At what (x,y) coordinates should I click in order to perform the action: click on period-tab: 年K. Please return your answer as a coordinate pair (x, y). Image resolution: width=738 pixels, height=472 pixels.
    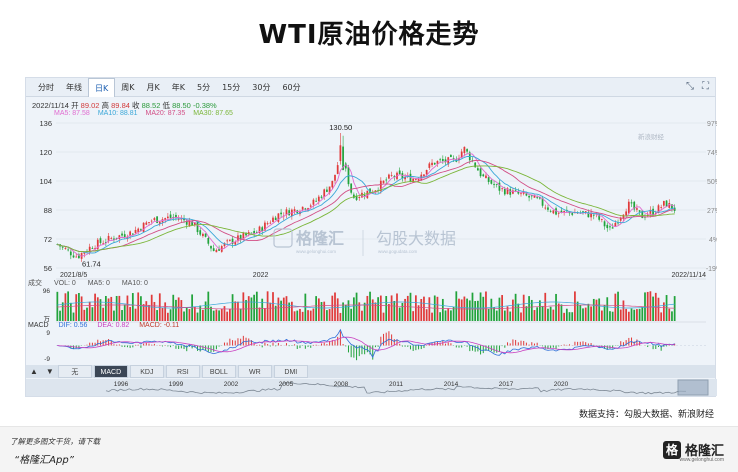
    Looking at the image, I should click on (178, 87).